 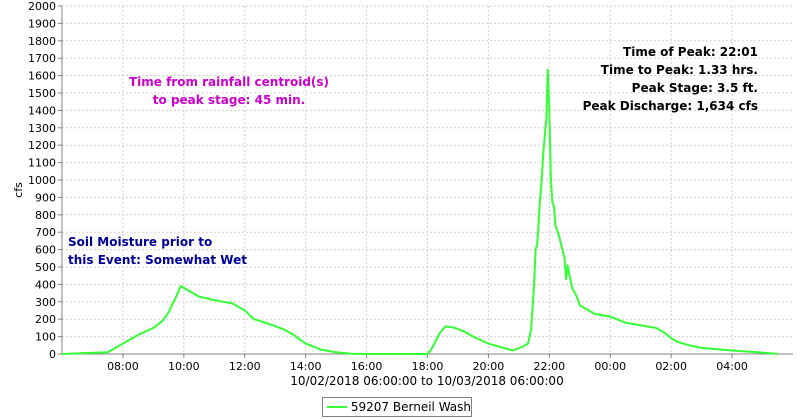 I want to click on x-tick-label: 10:00, so click(x=184, y=366).